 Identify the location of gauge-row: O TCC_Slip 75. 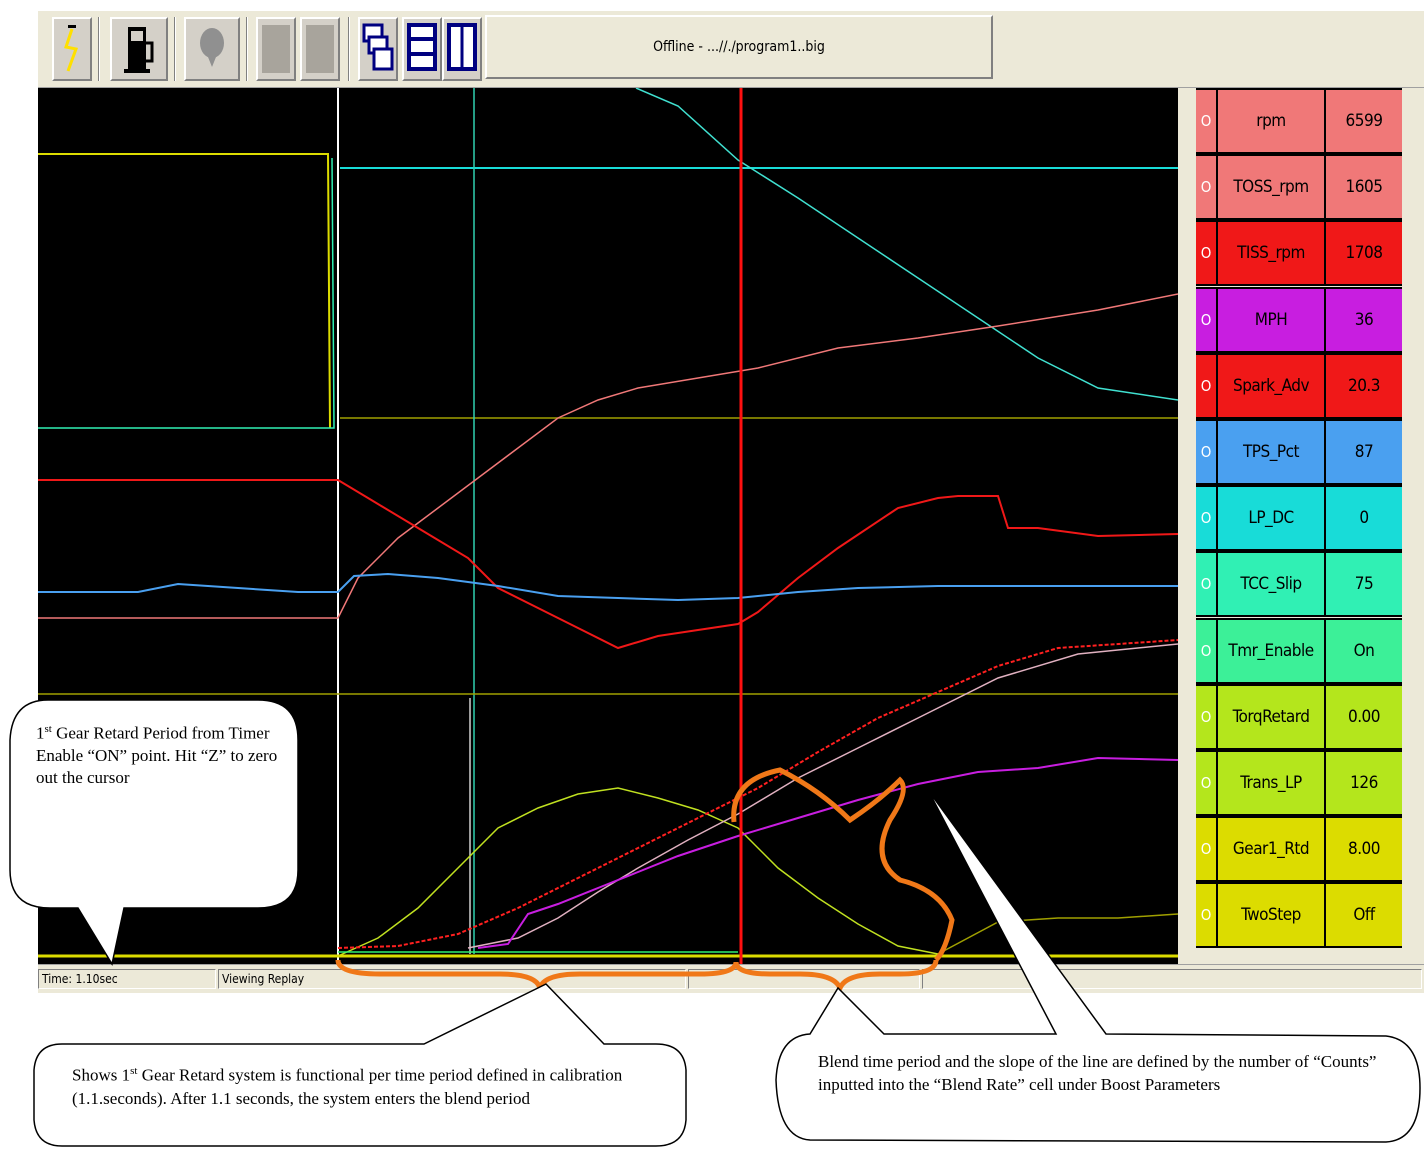
(1299, 584).